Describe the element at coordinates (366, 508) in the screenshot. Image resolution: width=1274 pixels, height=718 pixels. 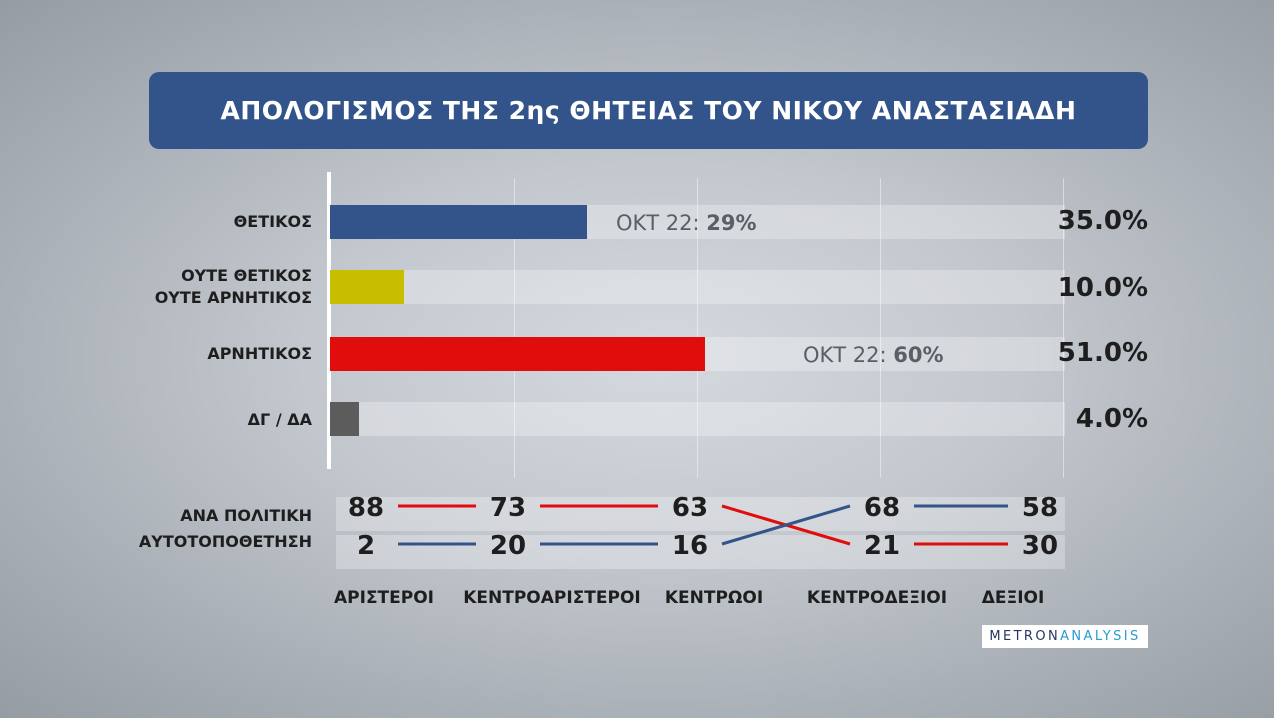
I see `data-point-label: 88` at that location.